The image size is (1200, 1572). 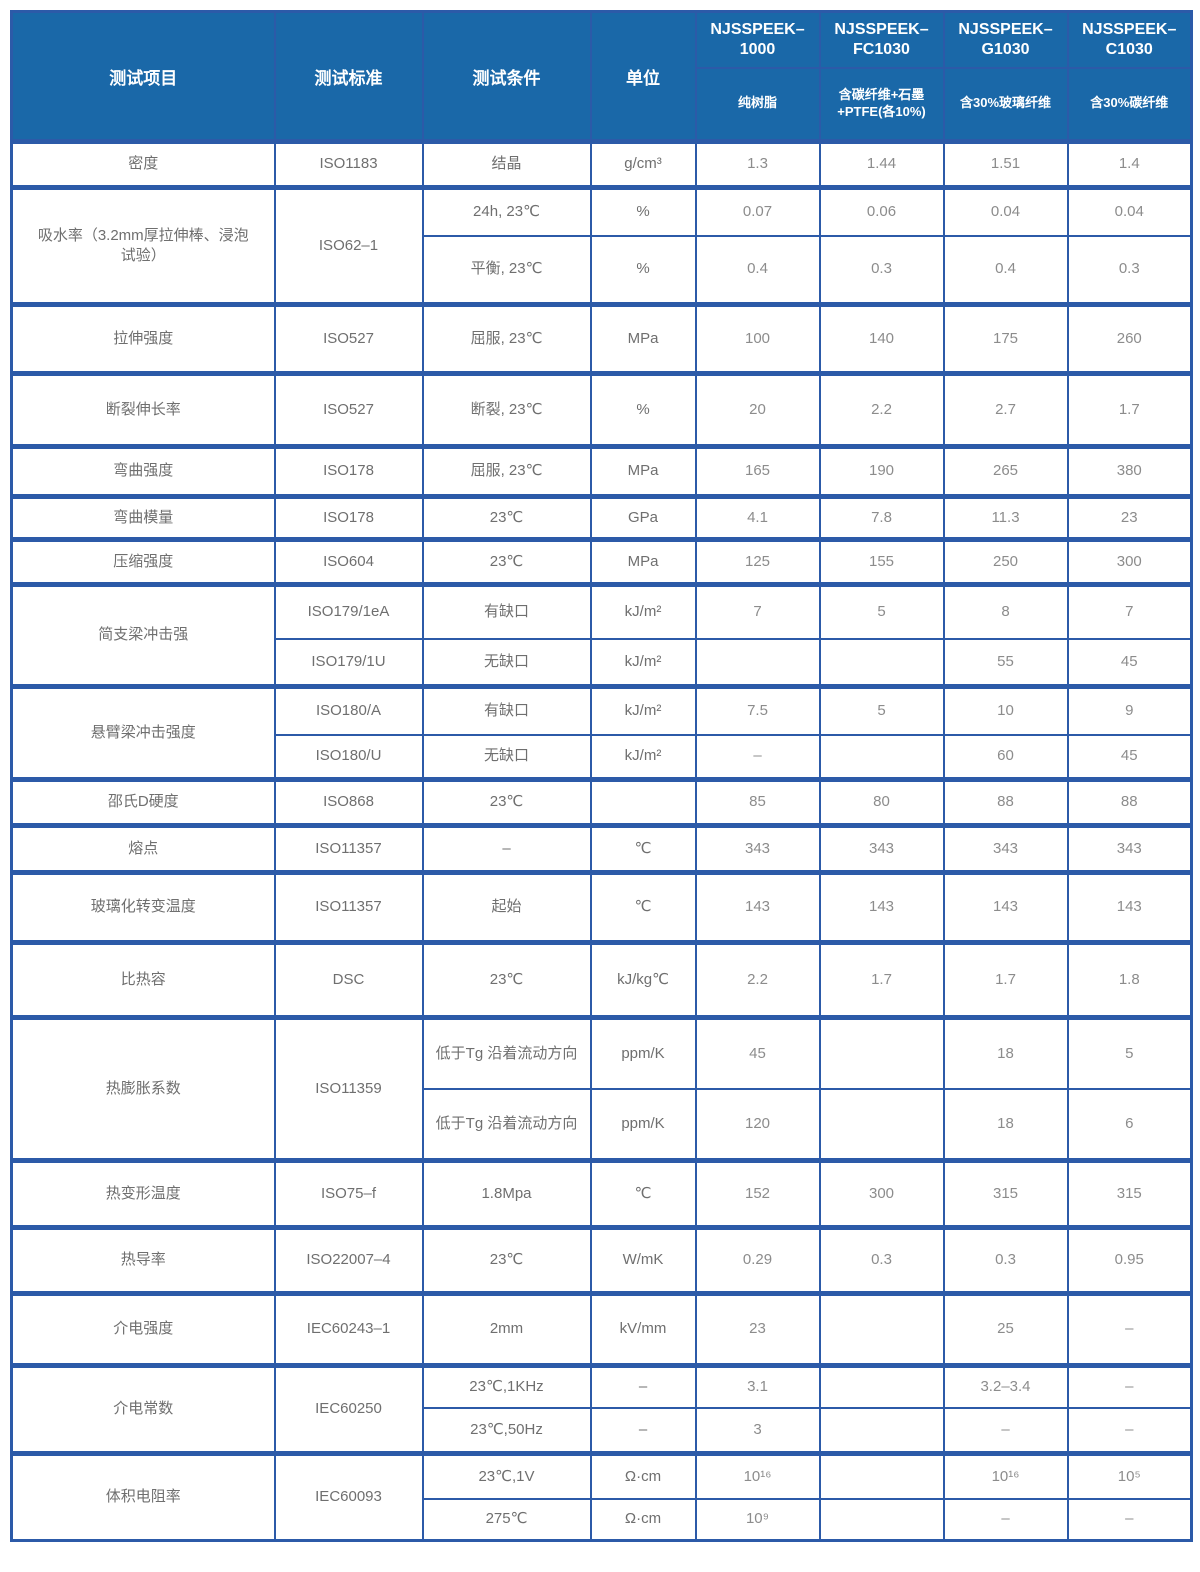 I want to click on unit-cell: MPa, so click(x=643, y=471).